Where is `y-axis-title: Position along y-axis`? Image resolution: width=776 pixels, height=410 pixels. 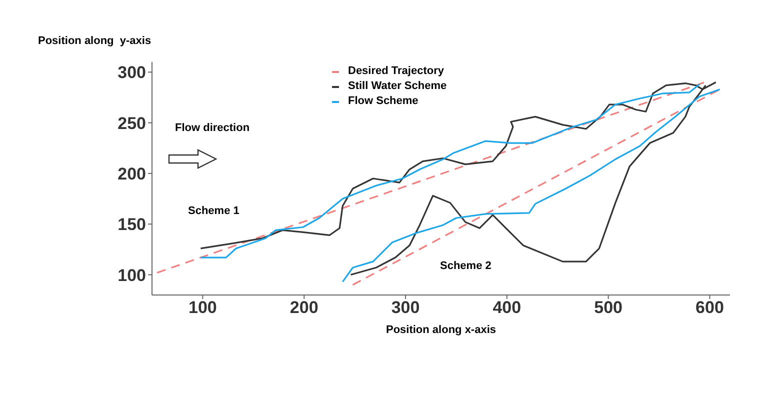
y-axis-title: Position along y-axis is located at coordinates (95, 41).